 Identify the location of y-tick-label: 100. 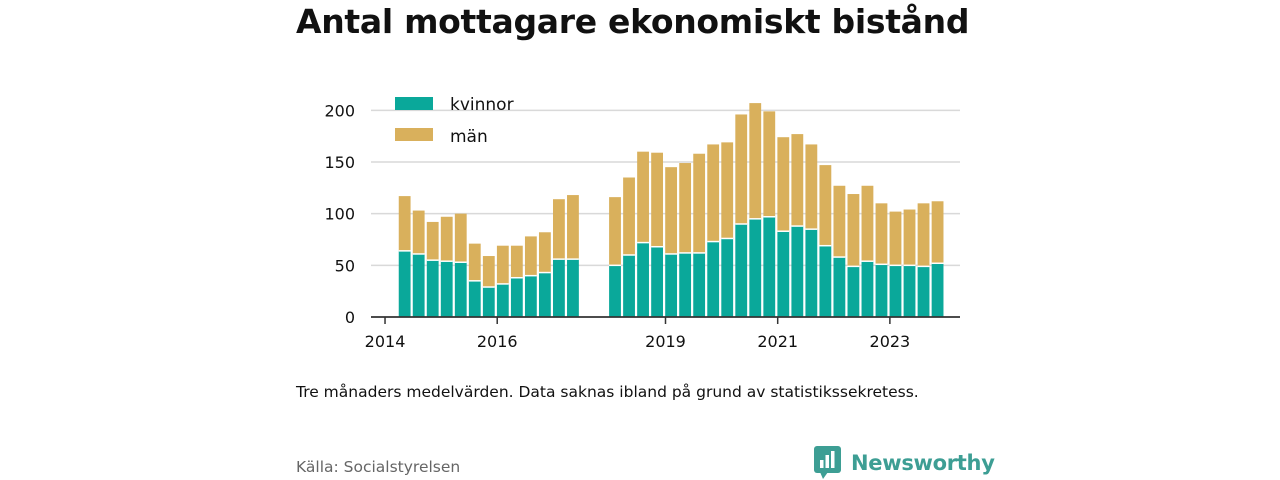
(339, 214).